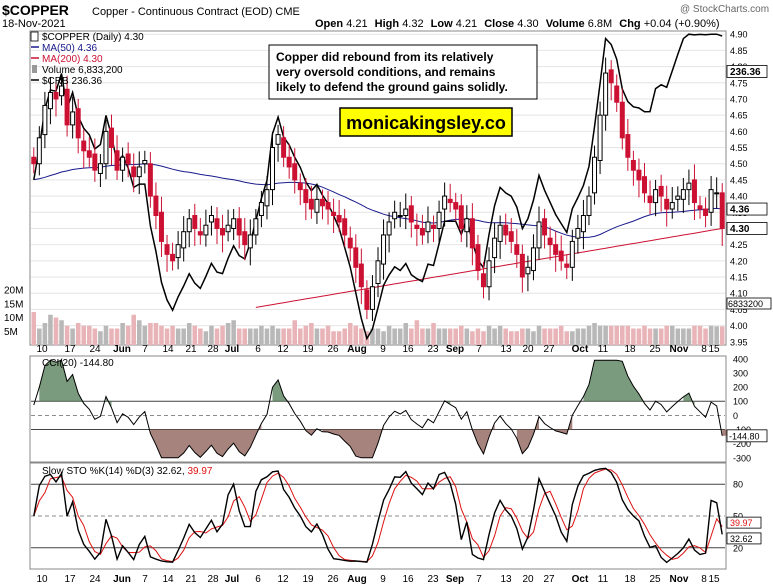 The height and width of the screenshot is (588, 773). Describe the element at coordinates (704, 349) in the screenshot. I see `x-axis-label: 8` at that location.